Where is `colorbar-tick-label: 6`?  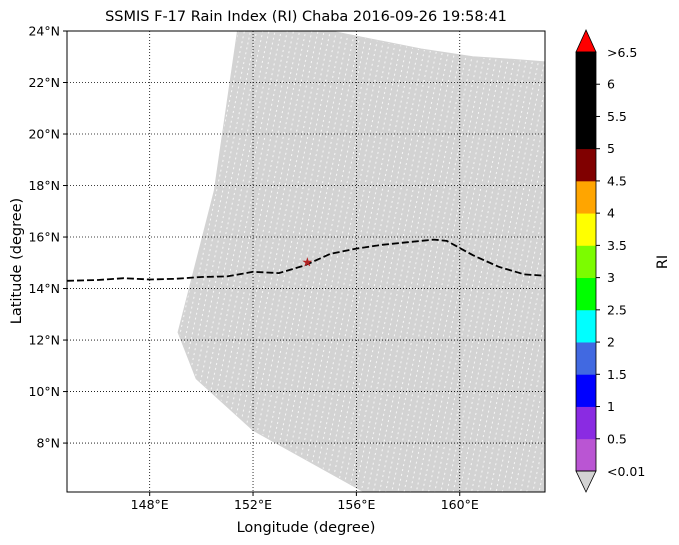
colorbar-tick-label: 6 is located at coordinates (611, 84).